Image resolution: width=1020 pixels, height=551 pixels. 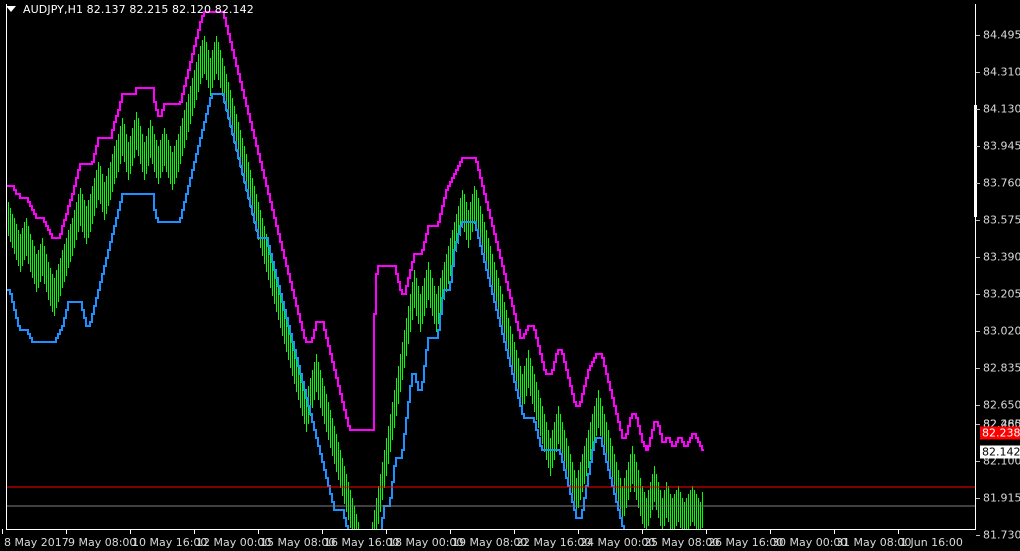 I want to click on bid-price-label: 82.142, so click(x=1000, y=452).